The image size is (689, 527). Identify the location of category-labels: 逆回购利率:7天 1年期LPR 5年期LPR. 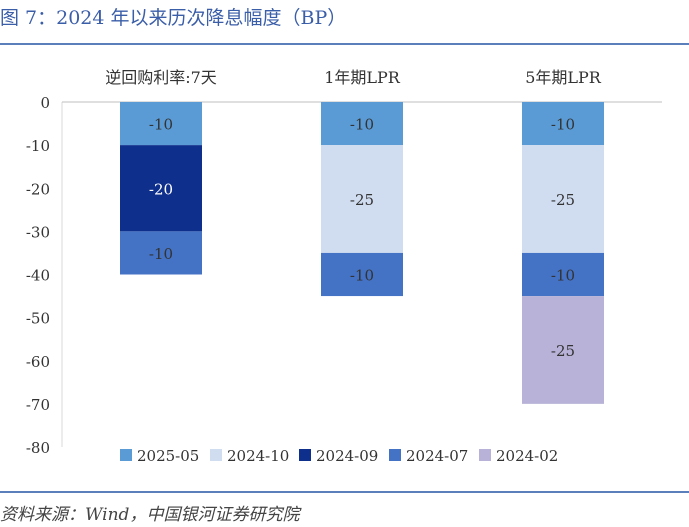
(353, 77).